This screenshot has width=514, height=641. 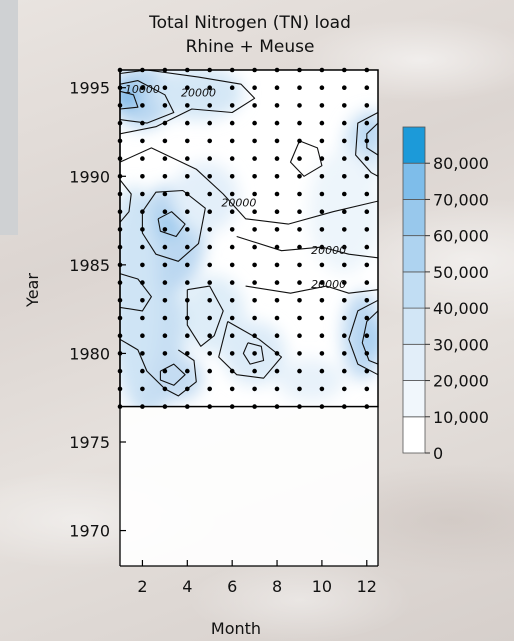 I want to click on colorbar-label-6: 60,000, so click(x=461, y=236).